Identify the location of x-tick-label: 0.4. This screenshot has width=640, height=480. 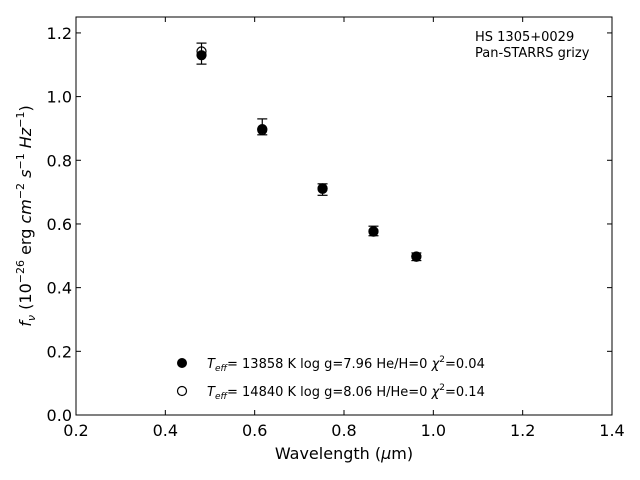
(165, 430).